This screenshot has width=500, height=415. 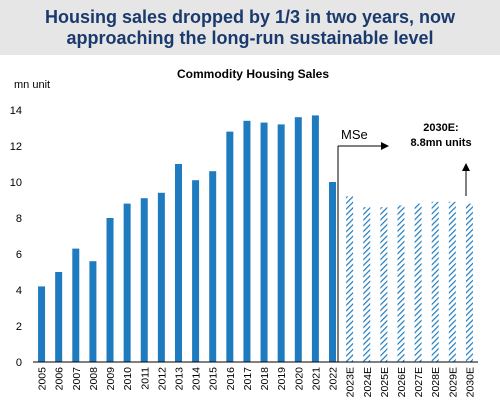 What do you see at coordinates (162, 379) in the screenshot?
I see `x-tick-label: 2012` at bounding box center [162, 379].